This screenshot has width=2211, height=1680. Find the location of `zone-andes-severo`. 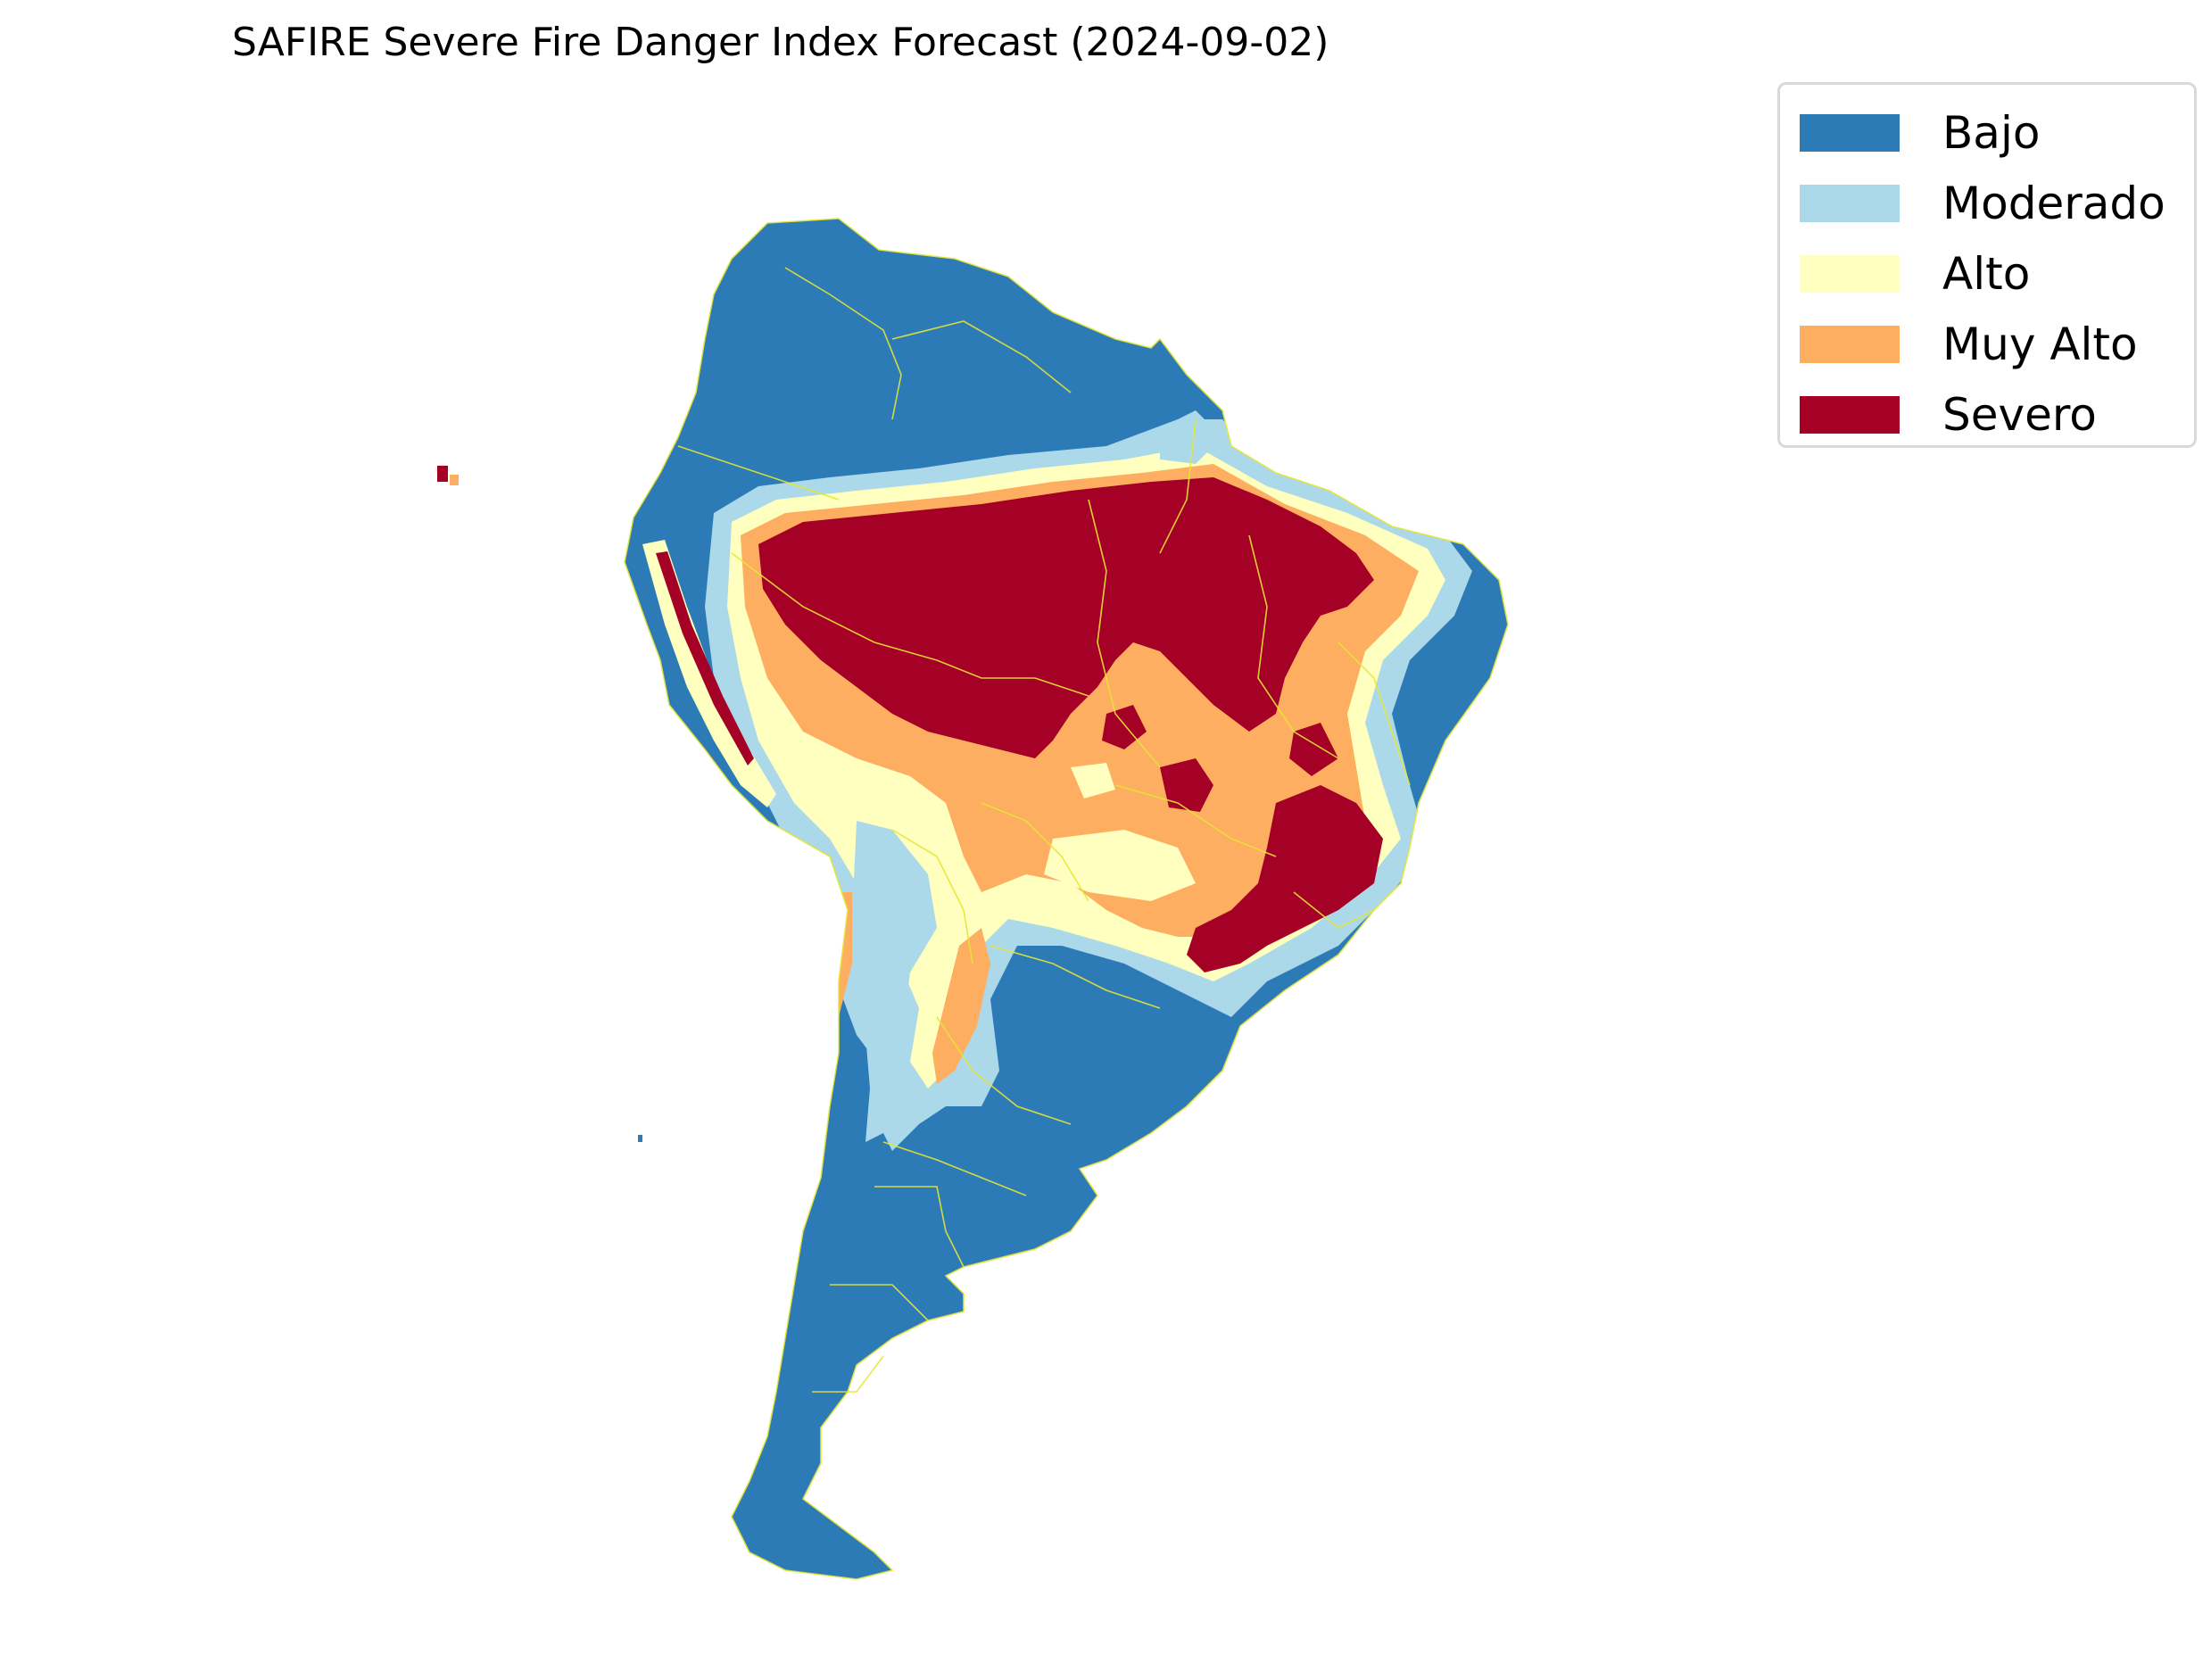

zone-andes-severo is located at coordinates (705, 658).